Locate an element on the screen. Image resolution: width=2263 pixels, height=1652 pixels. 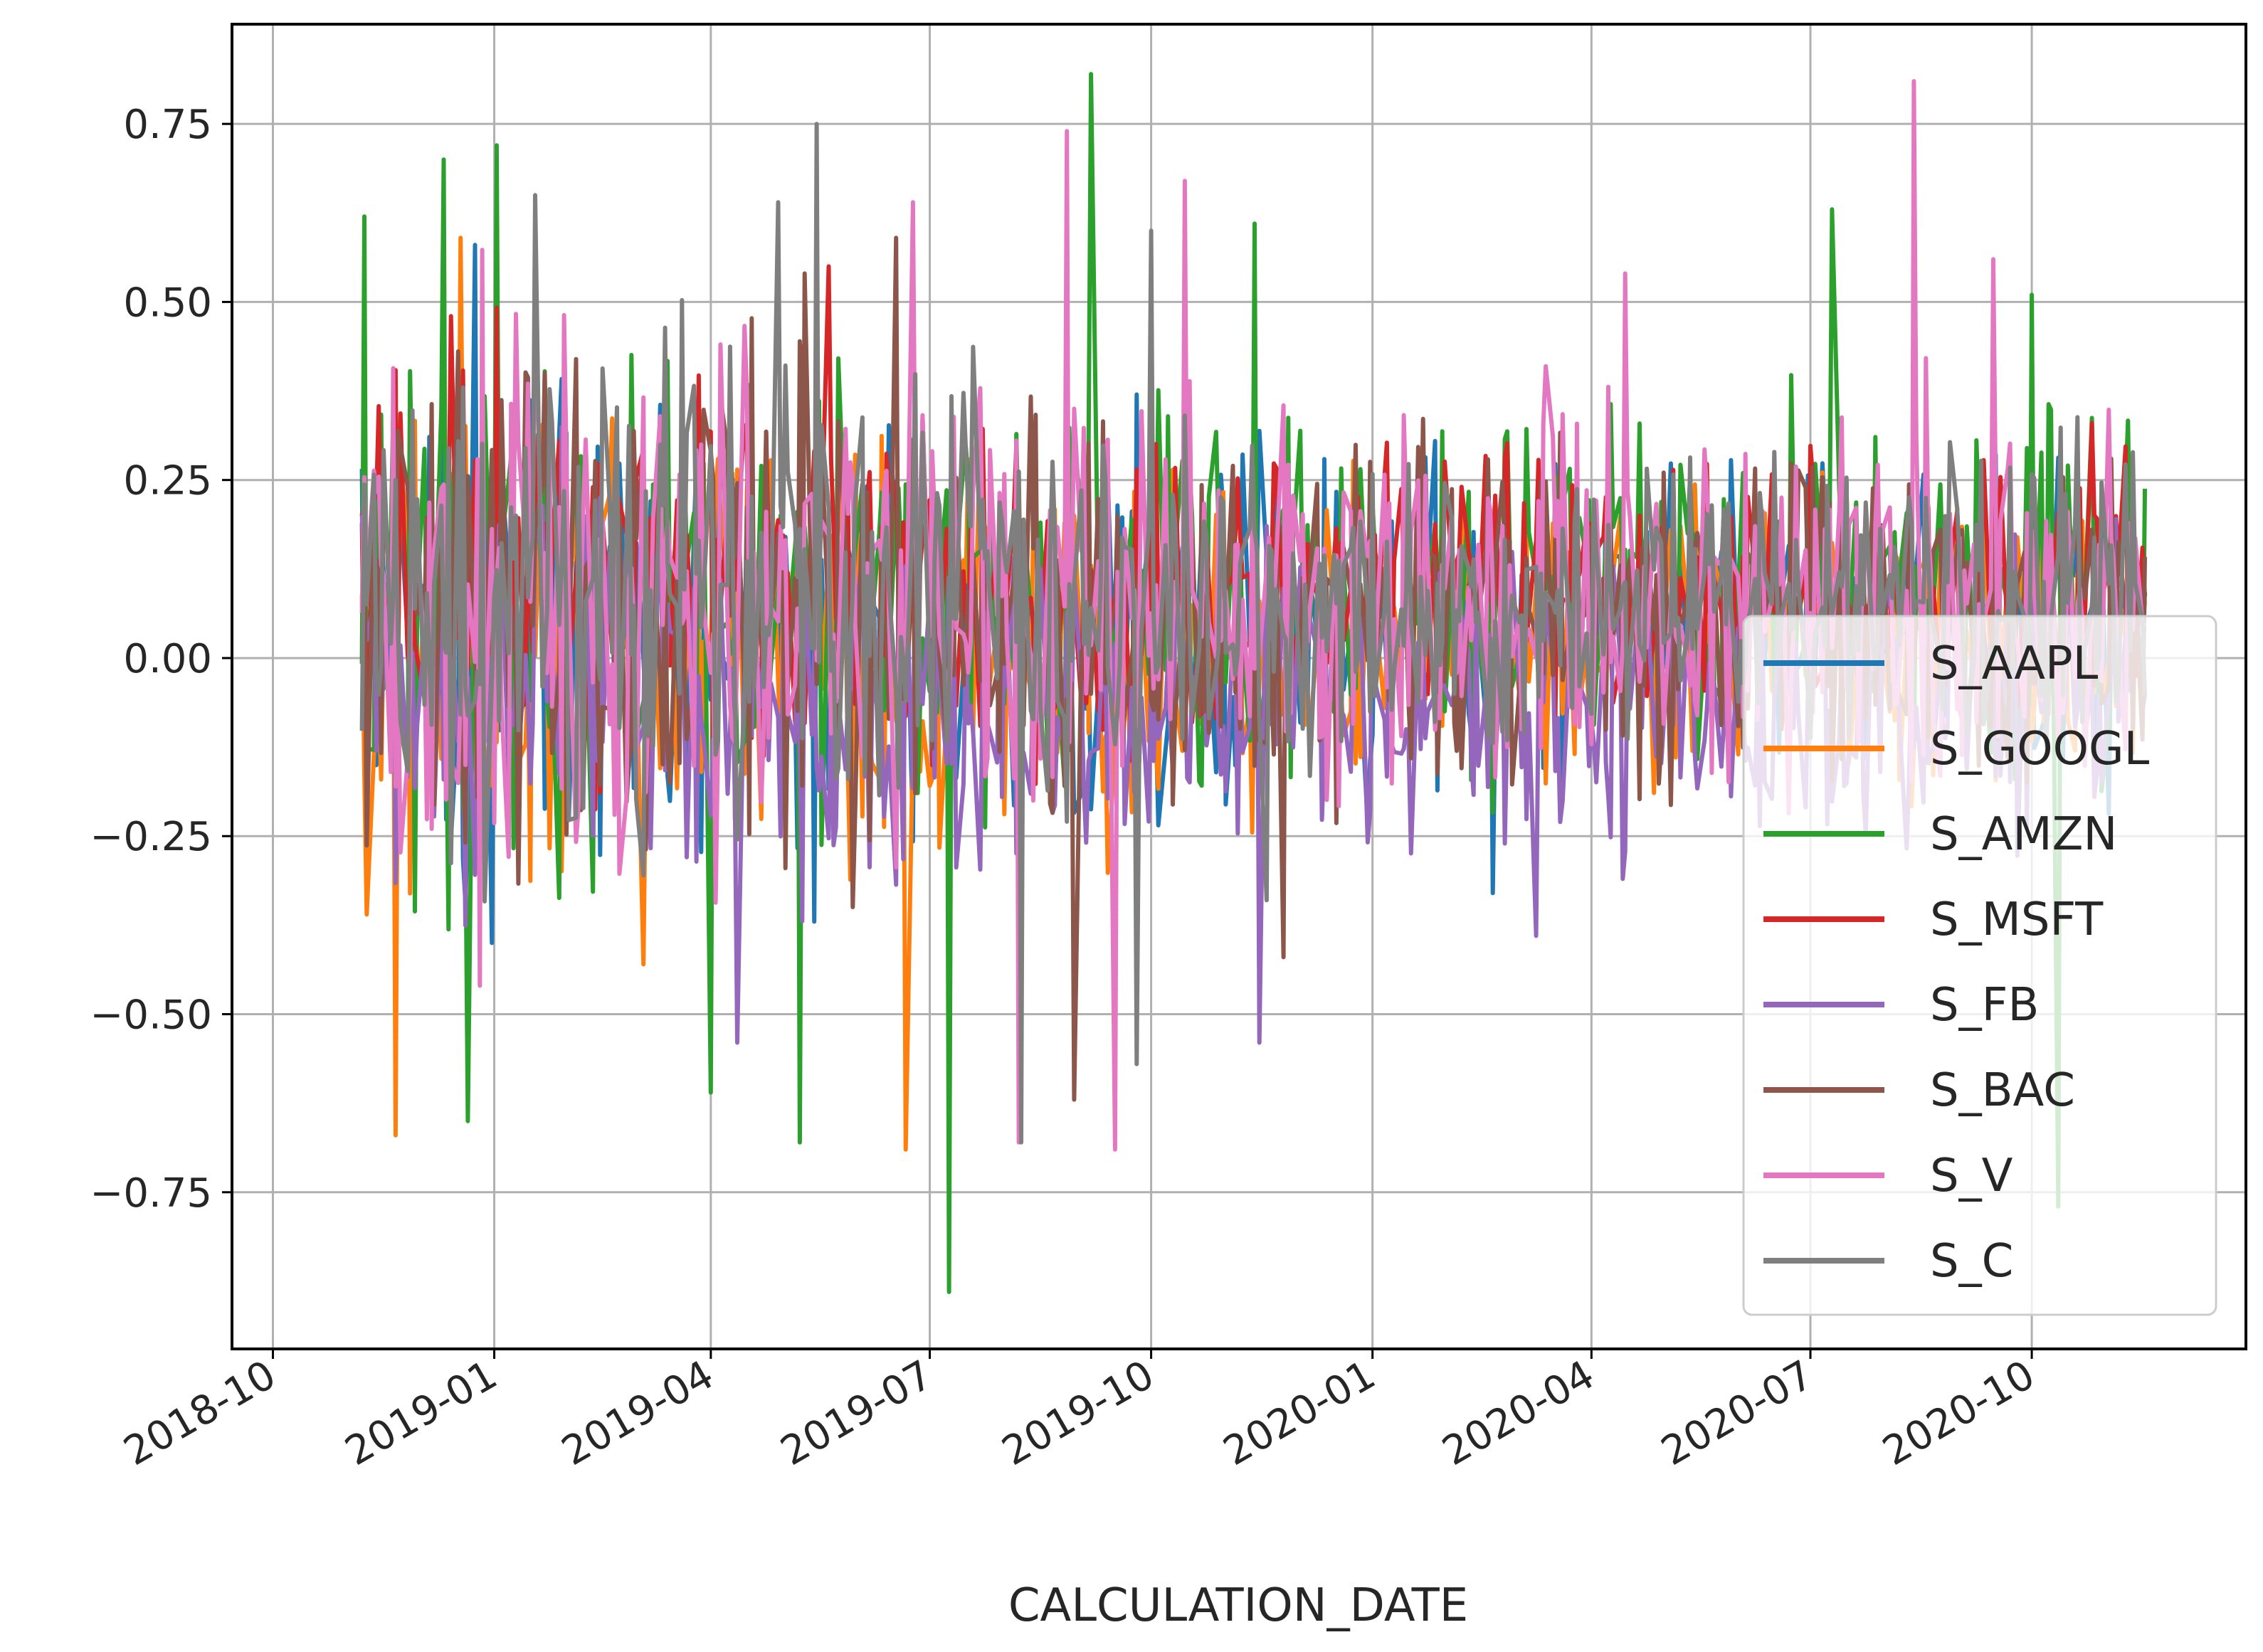
legend-box is located at coordinates (1980, 965).